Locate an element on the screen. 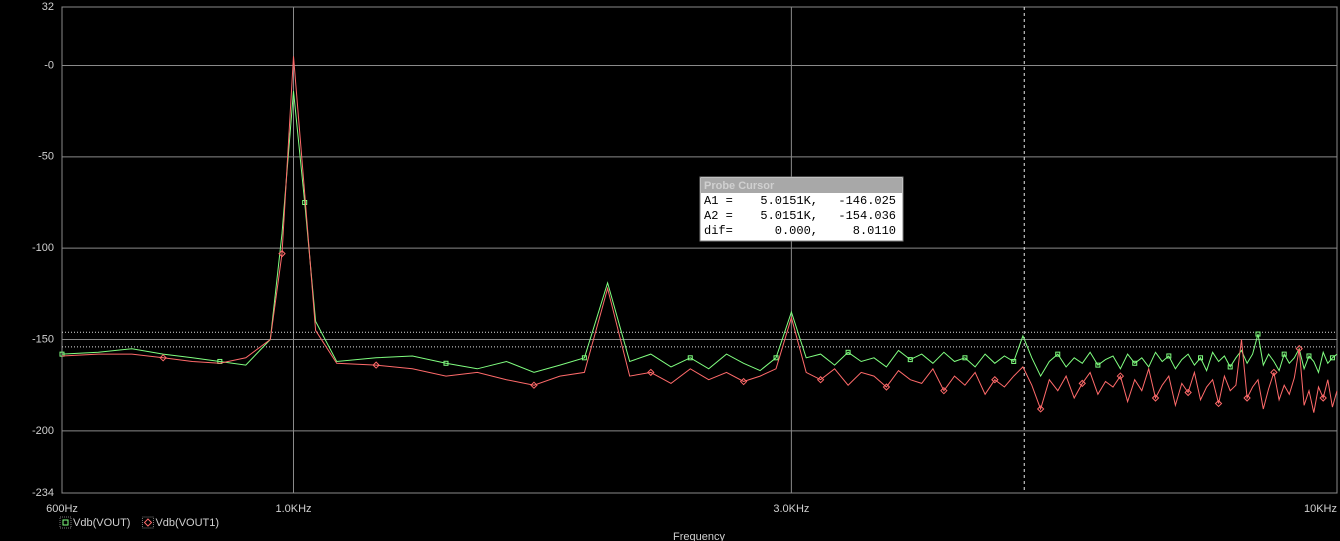  probe-title: Probe Cursor is located at coordinates (739, 186).